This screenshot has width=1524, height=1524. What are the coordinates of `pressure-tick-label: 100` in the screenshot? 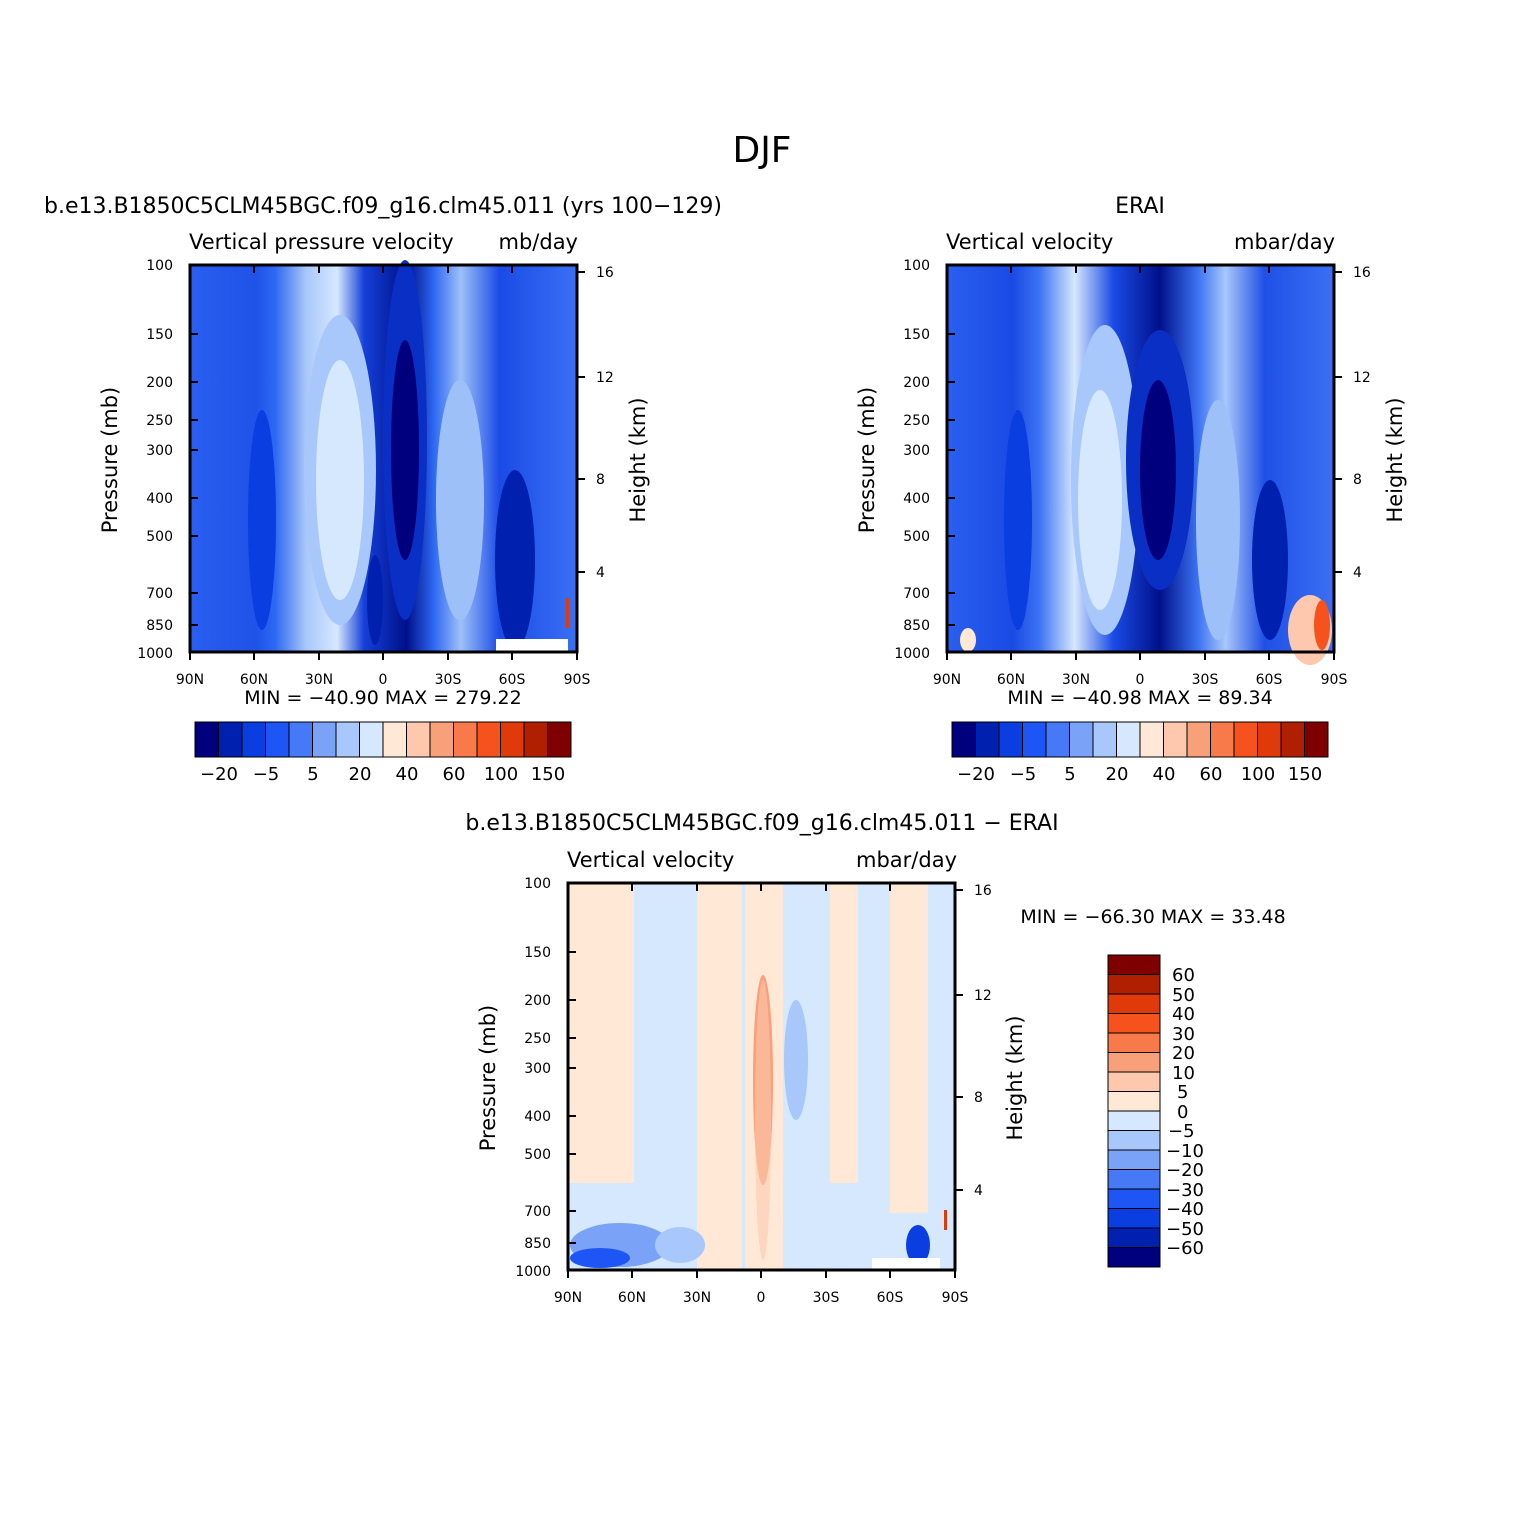 It's located at (916, 266).